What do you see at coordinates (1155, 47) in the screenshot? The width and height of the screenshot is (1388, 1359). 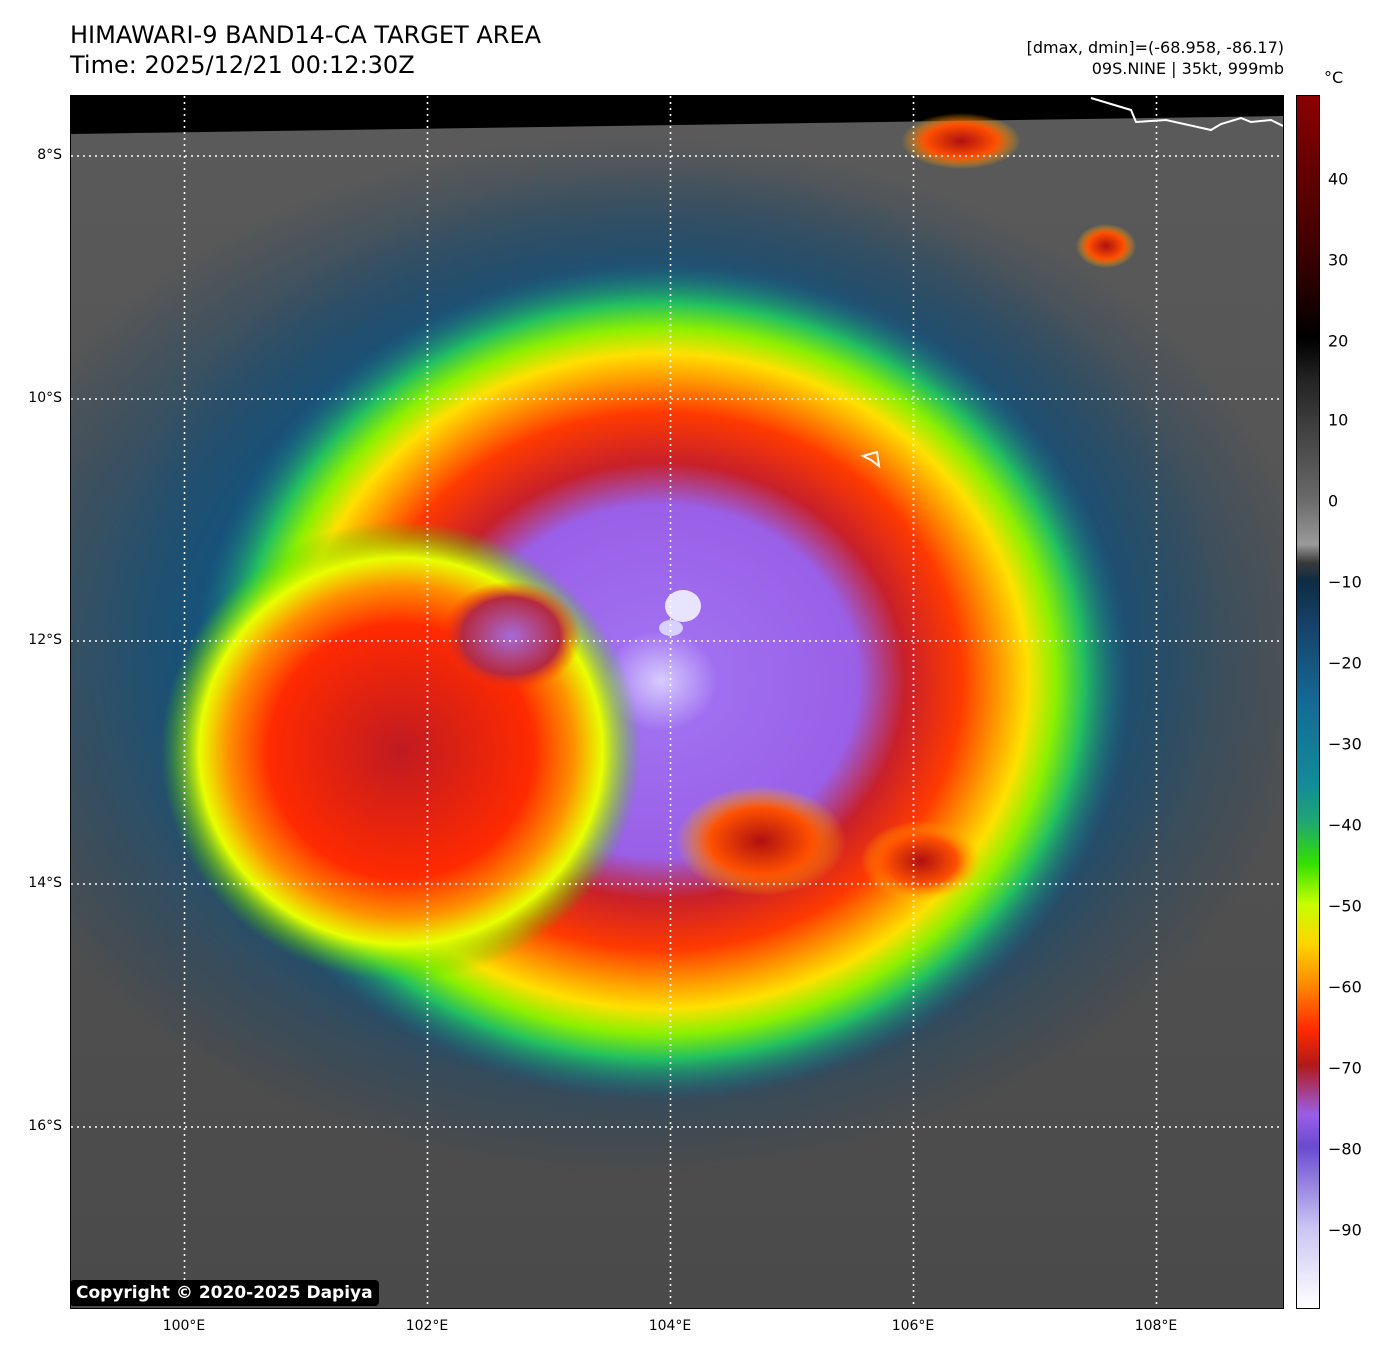 I see `info-line-1: [dmax, dmin]=(-68.958, -86.17)` at bounding box center [1155, 47].